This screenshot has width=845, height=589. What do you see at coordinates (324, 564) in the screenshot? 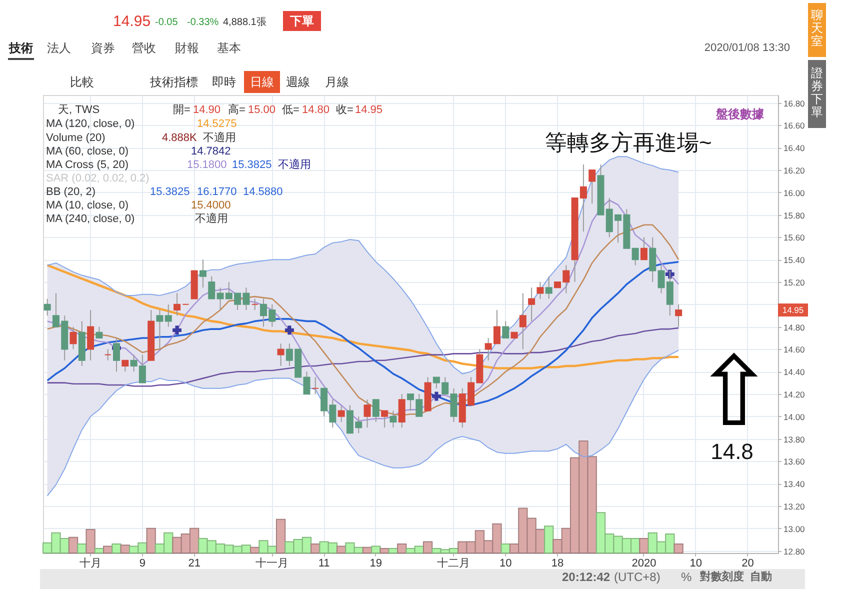
I see `x-tick-label: 11` at bounding box center [324, 564].